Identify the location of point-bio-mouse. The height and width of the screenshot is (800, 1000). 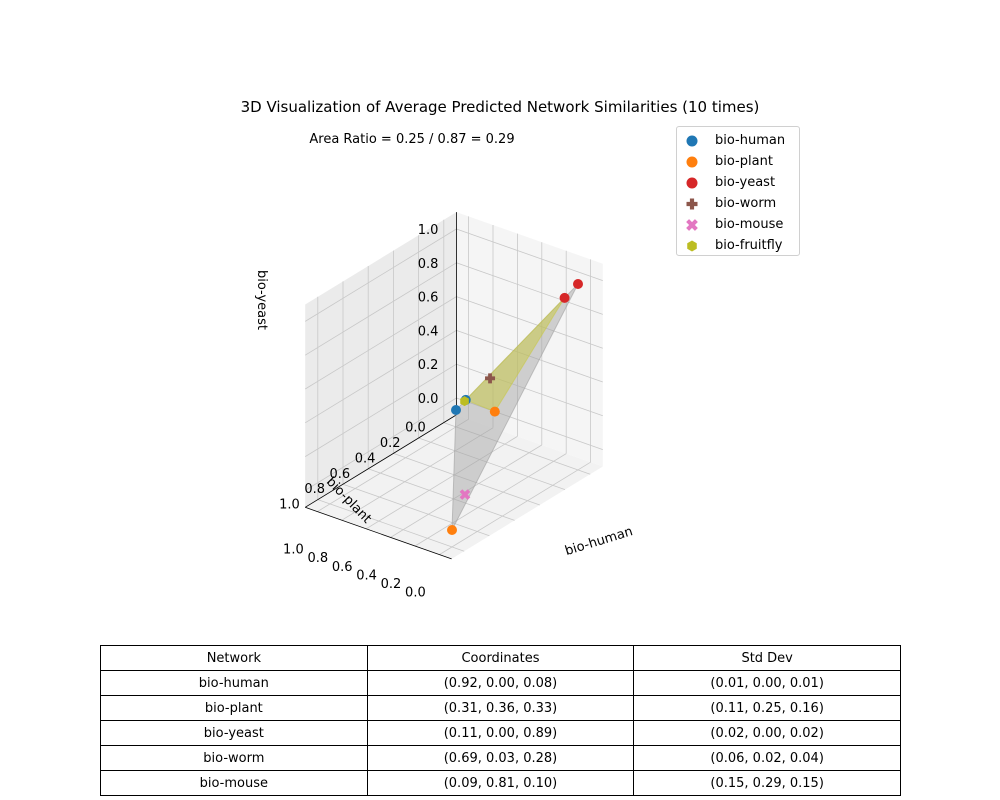
(465, 494).